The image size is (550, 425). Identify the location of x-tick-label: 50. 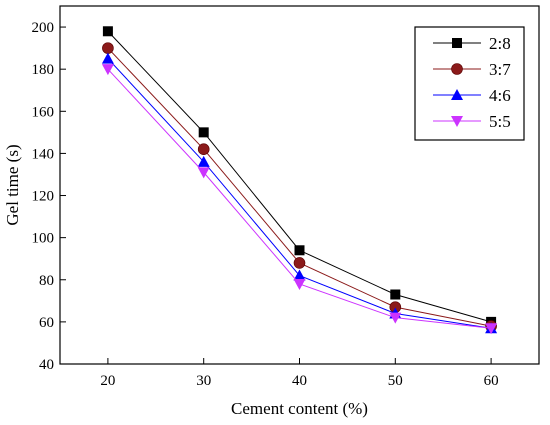
(395, 381).